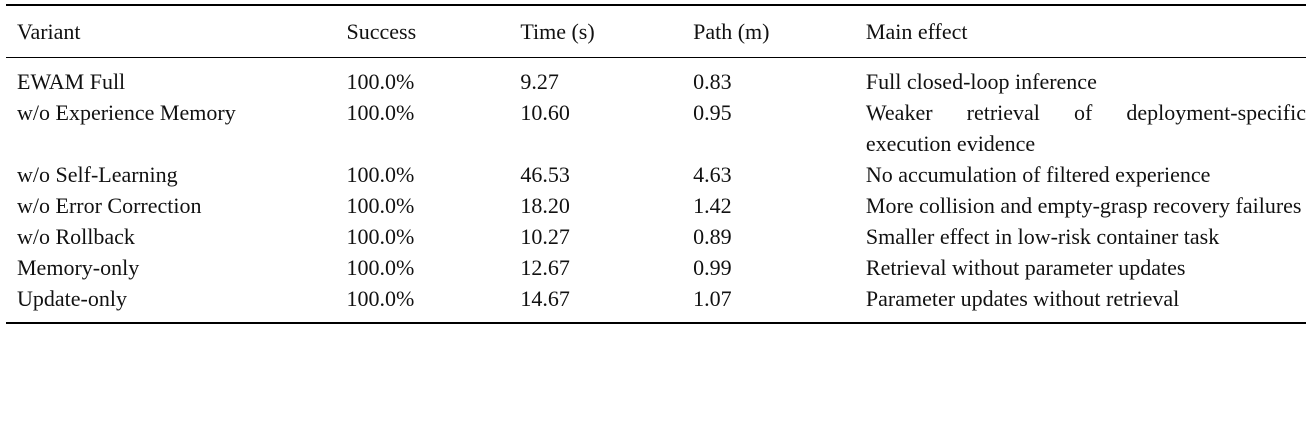 This screenshot has width=1314, height=440. What do you see at coordinates (545, 112) in the screenshot?
I see `table-cell: 10.60` at bounding box center [545, 112].